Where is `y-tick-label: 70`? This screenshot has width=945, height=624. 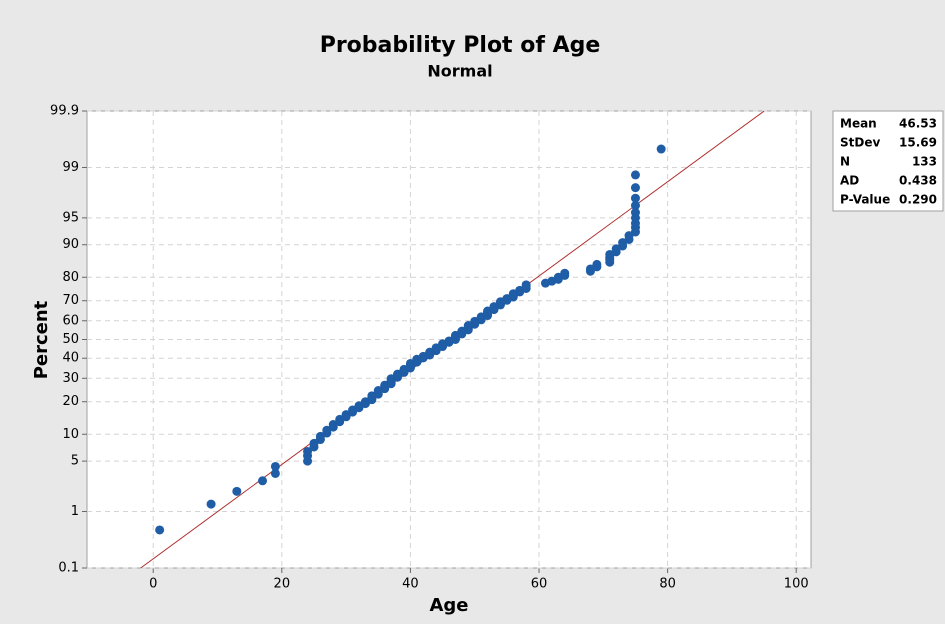
y-tick-label: 70 is located at coordinates (70, 300).